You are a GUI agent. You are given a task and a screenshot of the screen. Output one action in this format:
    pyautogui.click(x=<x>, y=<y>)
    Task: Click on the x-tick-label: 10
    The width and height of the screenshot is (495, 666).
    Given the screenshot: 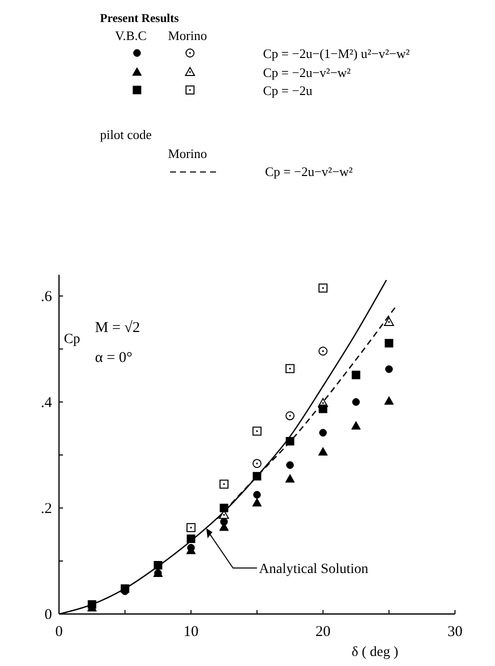 What is the action you would take?
    pyautogui.click(x=191, y=632)
    